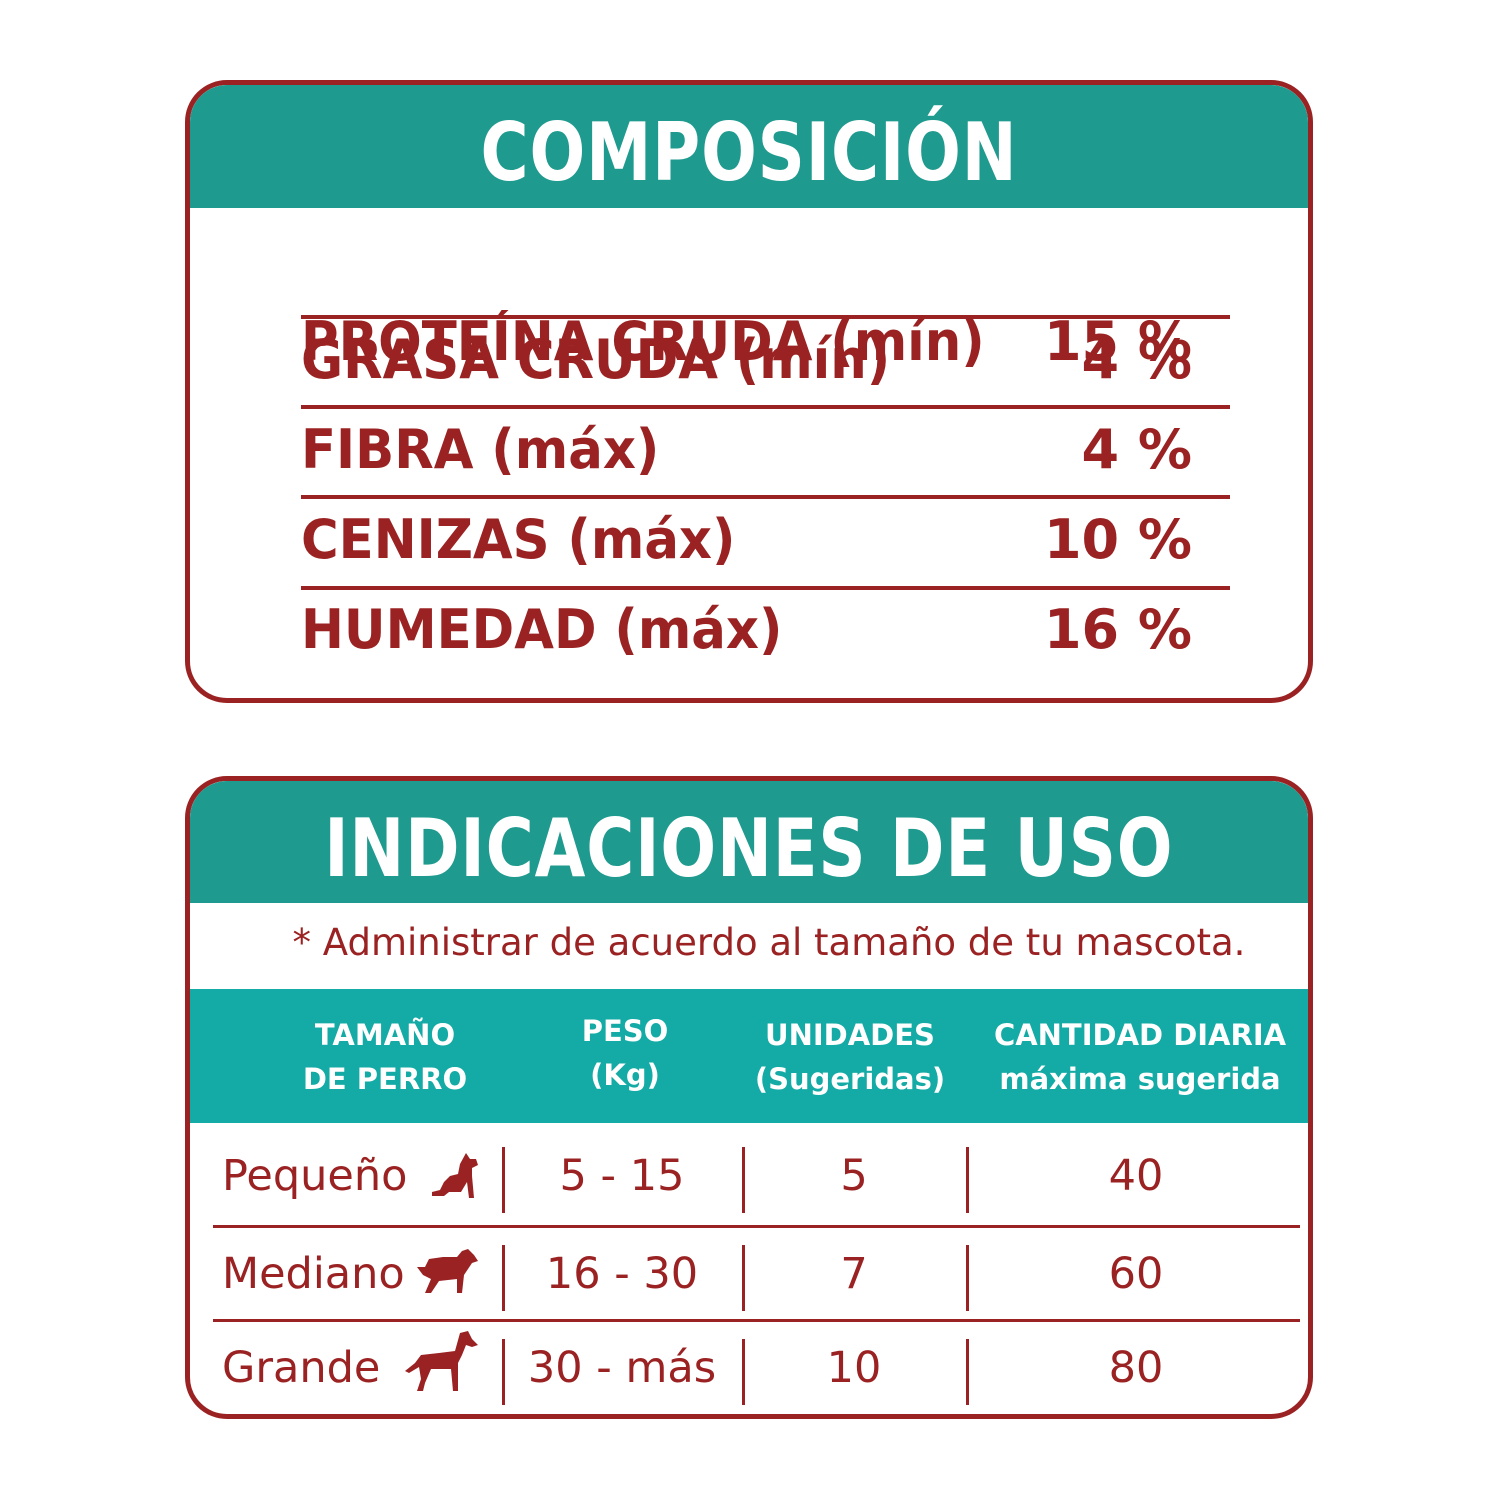 The width and height of the screenshot is (1500, 1500). What do you see at coordinates (315, 1176) in the screenshot?
I see `cell-size: Pequeño` at bounding box center [315, 1176].